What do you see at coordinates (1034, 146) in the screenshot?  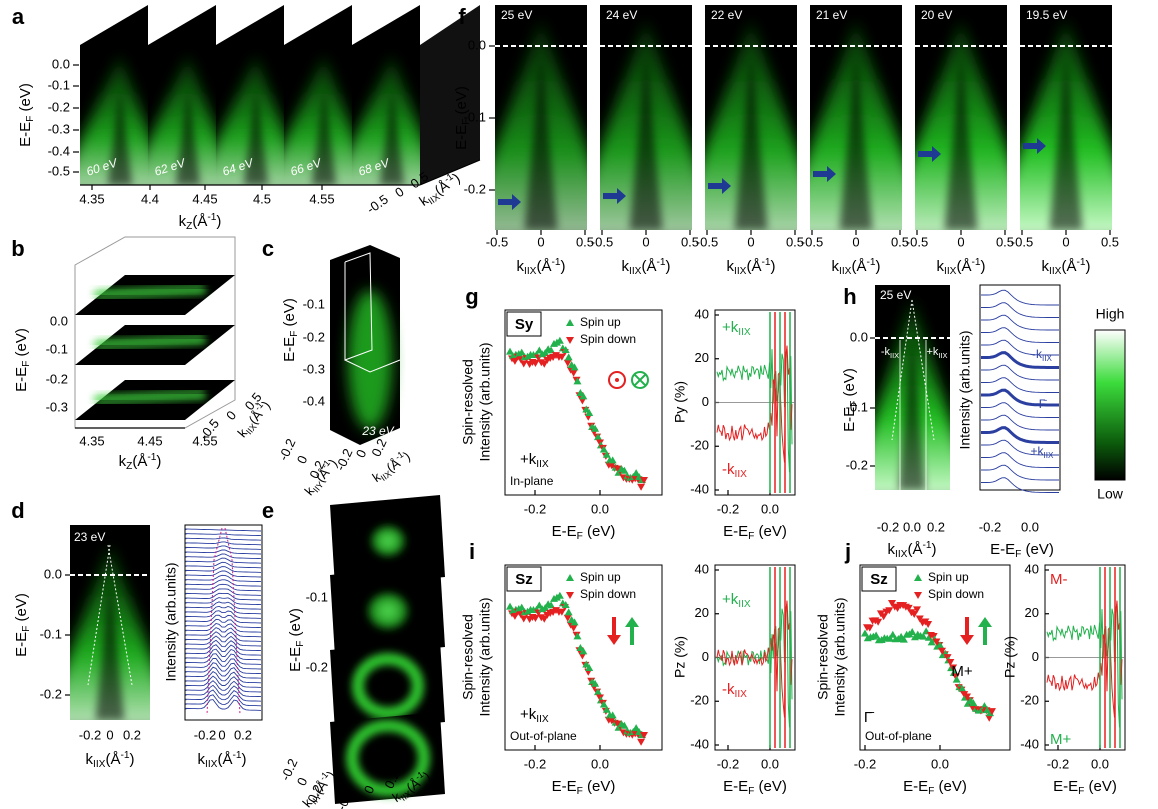 I see `arrow` at bounding box center [1034, 146].